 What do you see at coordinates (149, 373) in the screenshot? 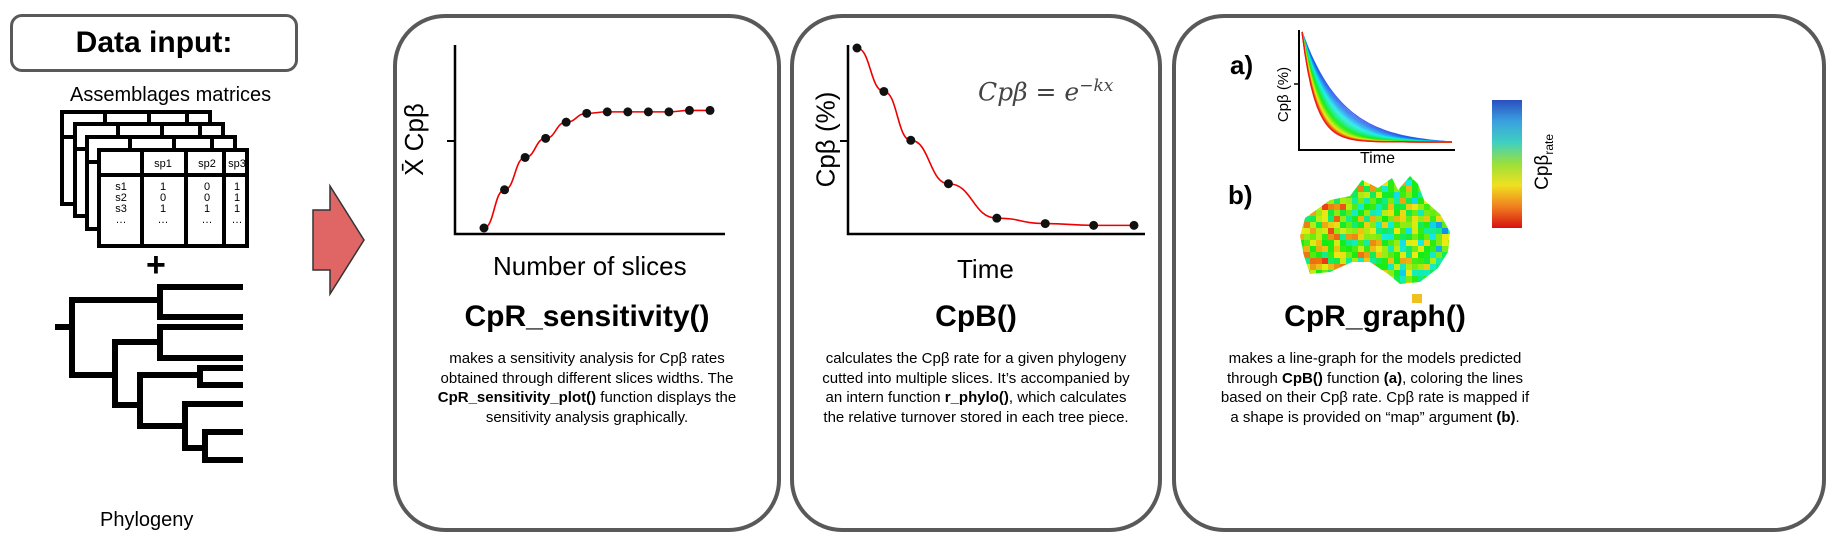
I see `phylogeny-tree` at bounding box center [149, 373].